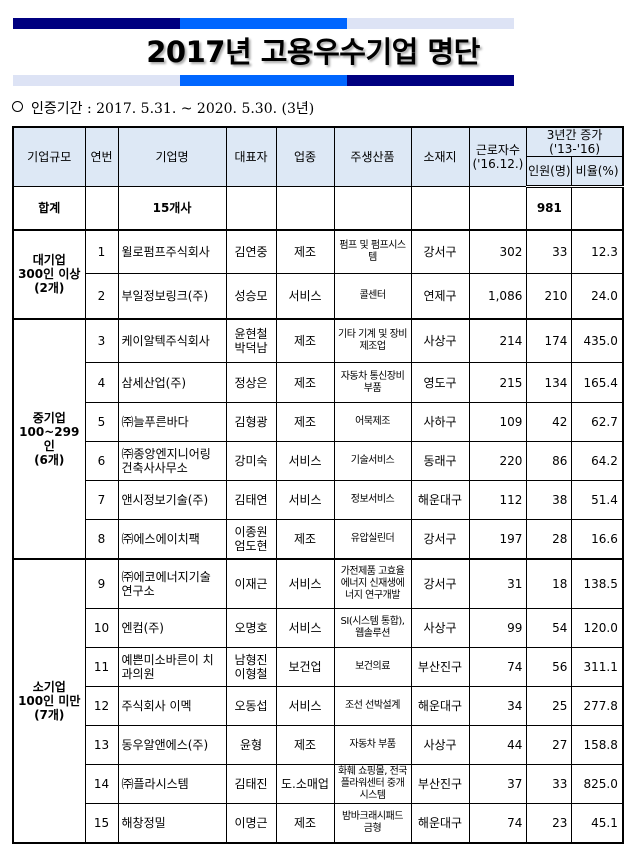 This screenshot has height=856, width=626. What do you see at coordinates (498, 382) in the screenshot?
I see `cell-workers: 215` at bounding box center [498, 382].